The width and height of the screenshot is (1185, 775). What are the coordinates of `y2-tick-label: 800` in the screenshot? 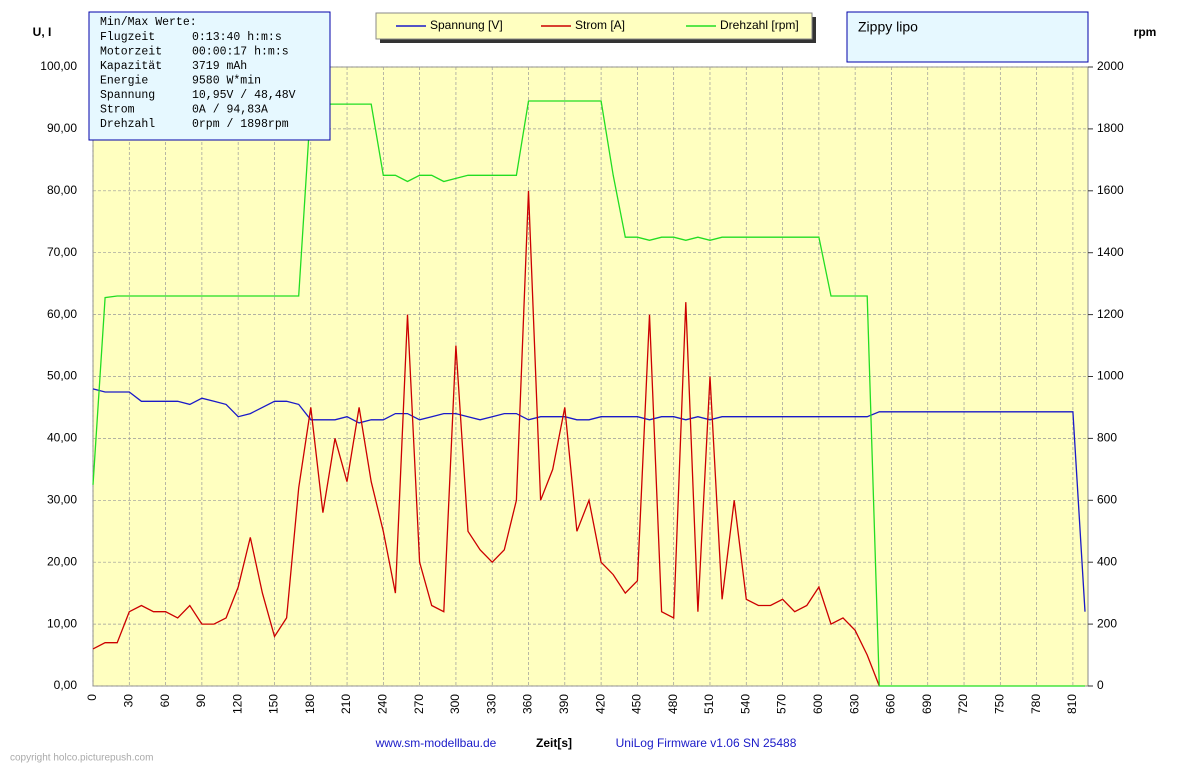 It's located at (1107, 438).